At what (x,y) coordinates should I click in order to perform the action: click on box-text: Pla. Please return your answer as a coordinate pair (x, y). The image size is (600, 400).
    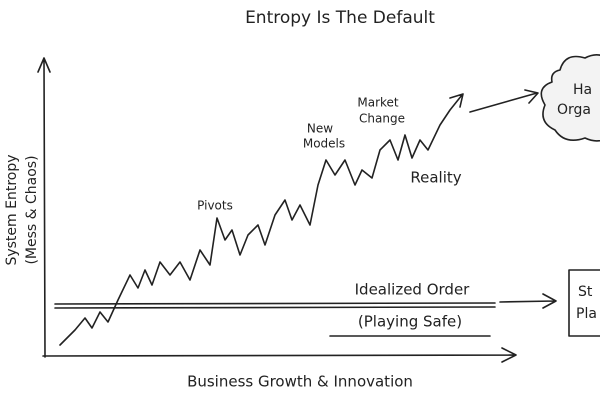
    Looking at the image, I should click on (586, 314).